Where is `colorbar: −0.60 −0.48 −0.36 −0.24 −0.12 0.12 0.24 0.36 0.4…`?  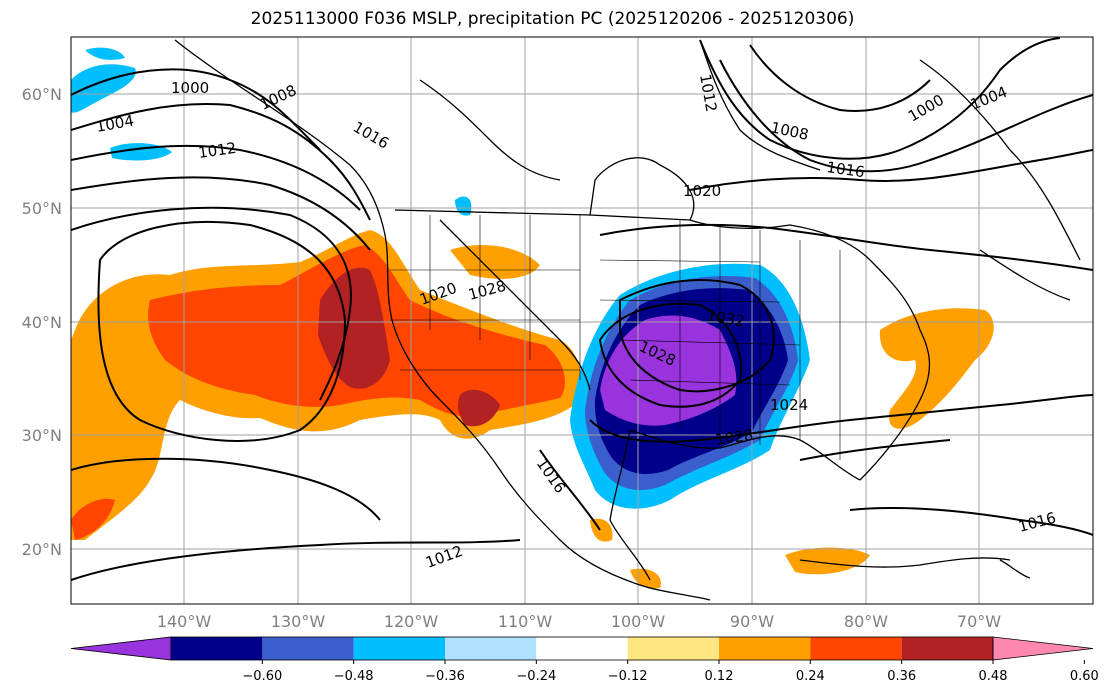 colorbar: −0.60 −0.48 −0.36 −0.24 −0.12 0.12 0.24 0.36 0.4… is located at coordinates (584, 660).